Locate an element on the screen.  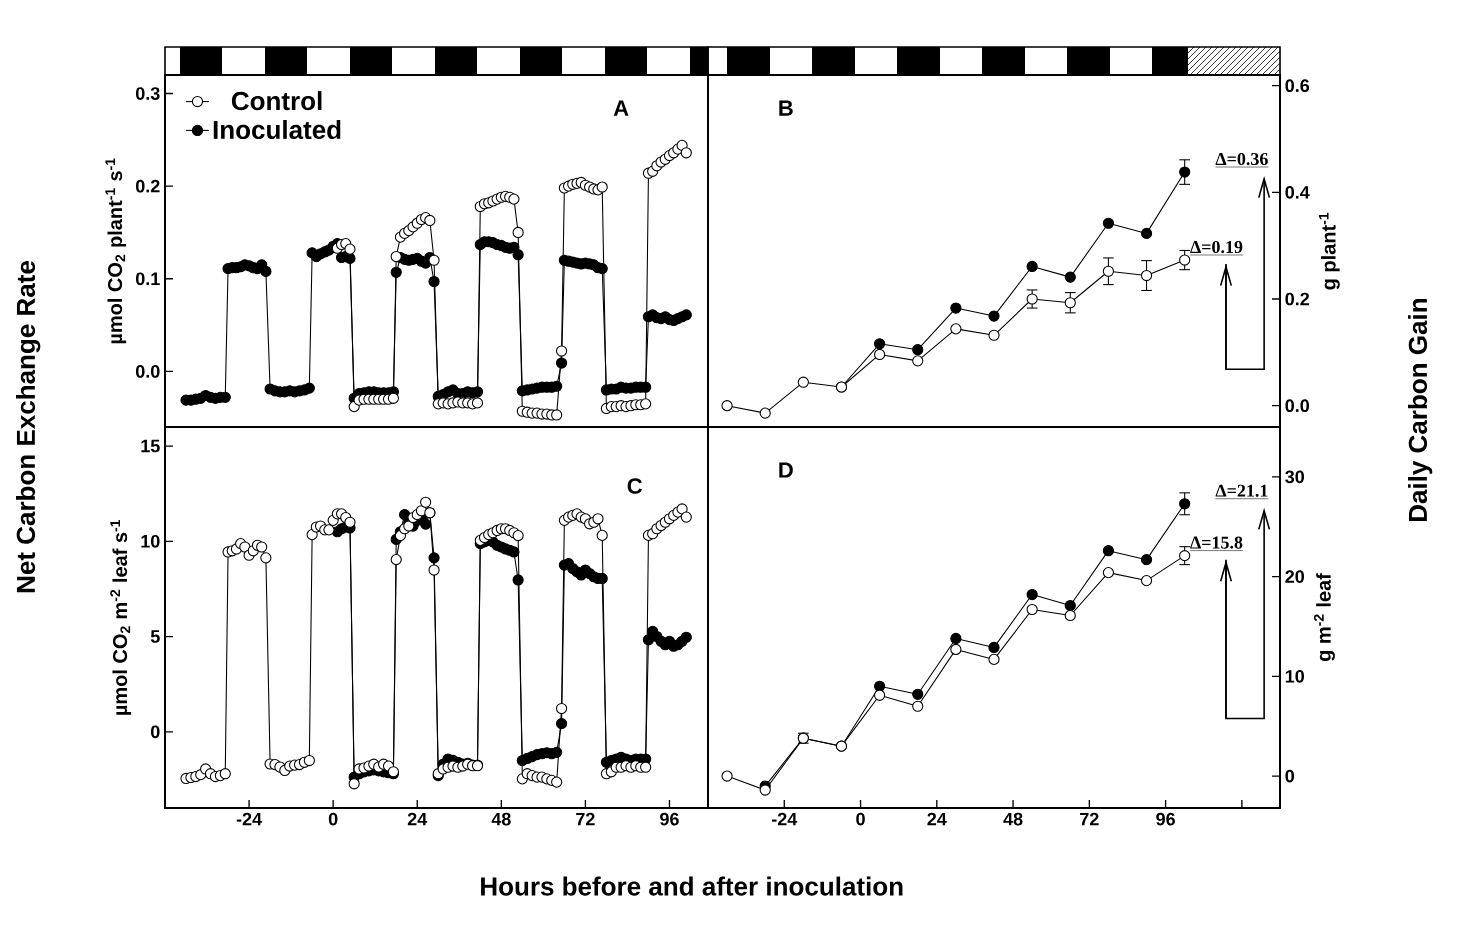
annotation: Δ=0.36 is located at coordinates (1241, 159).